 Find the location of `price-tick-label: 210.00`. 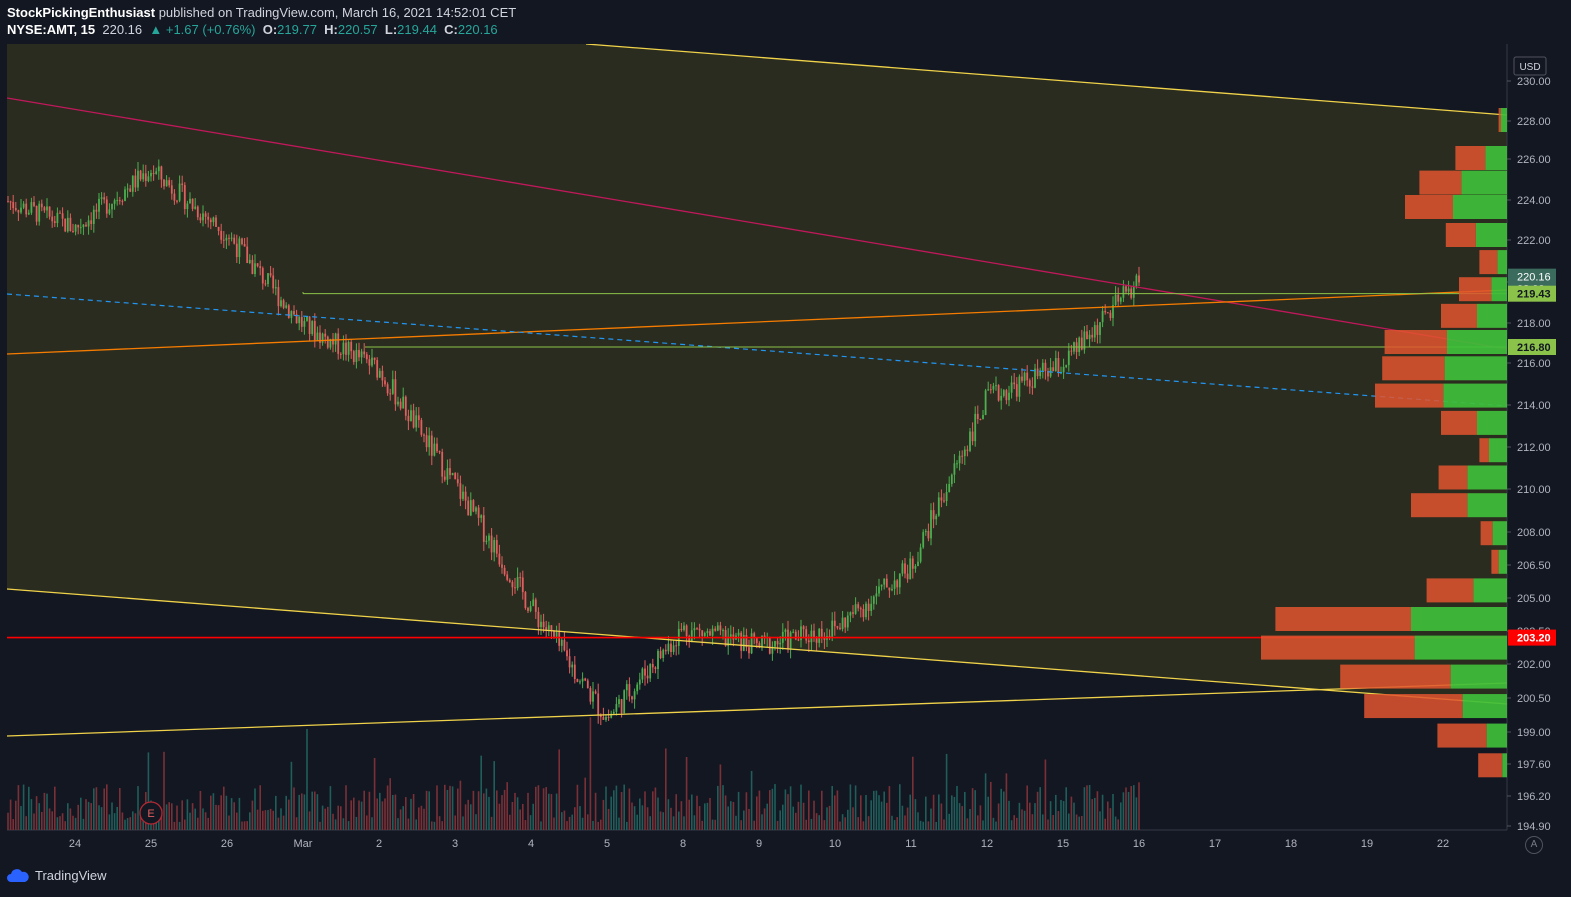

price-tick-label: 210.00 is located at coordinates (1534, 490).